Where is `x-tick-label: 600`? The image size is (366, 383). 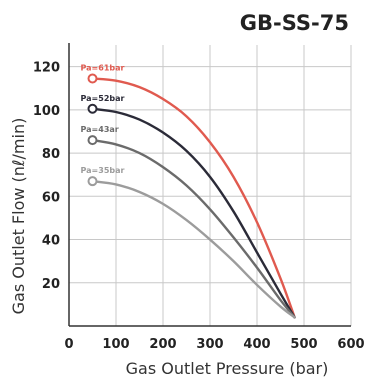 x-tick-label: 600 is located at coordinates (350, 344).